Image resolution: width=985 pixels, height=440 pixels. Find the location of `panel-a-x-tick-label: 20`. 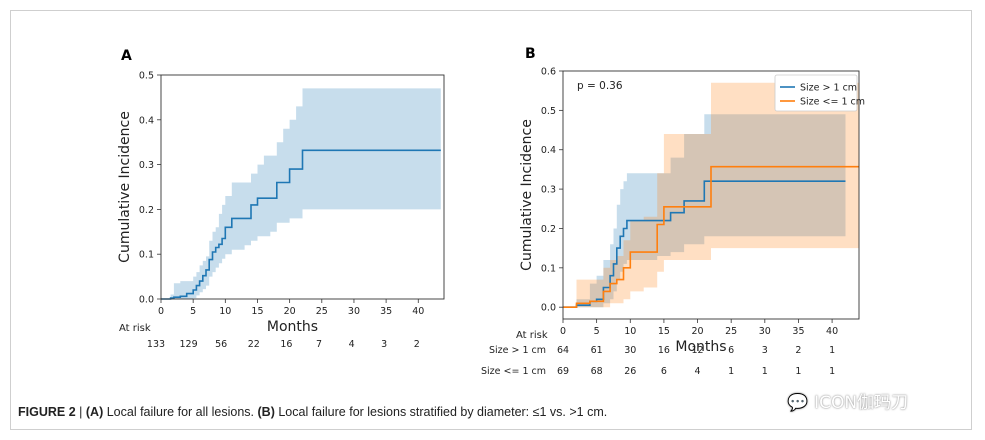

panel-a-x-tick-label: 20 is located at coordinates (290, 311).